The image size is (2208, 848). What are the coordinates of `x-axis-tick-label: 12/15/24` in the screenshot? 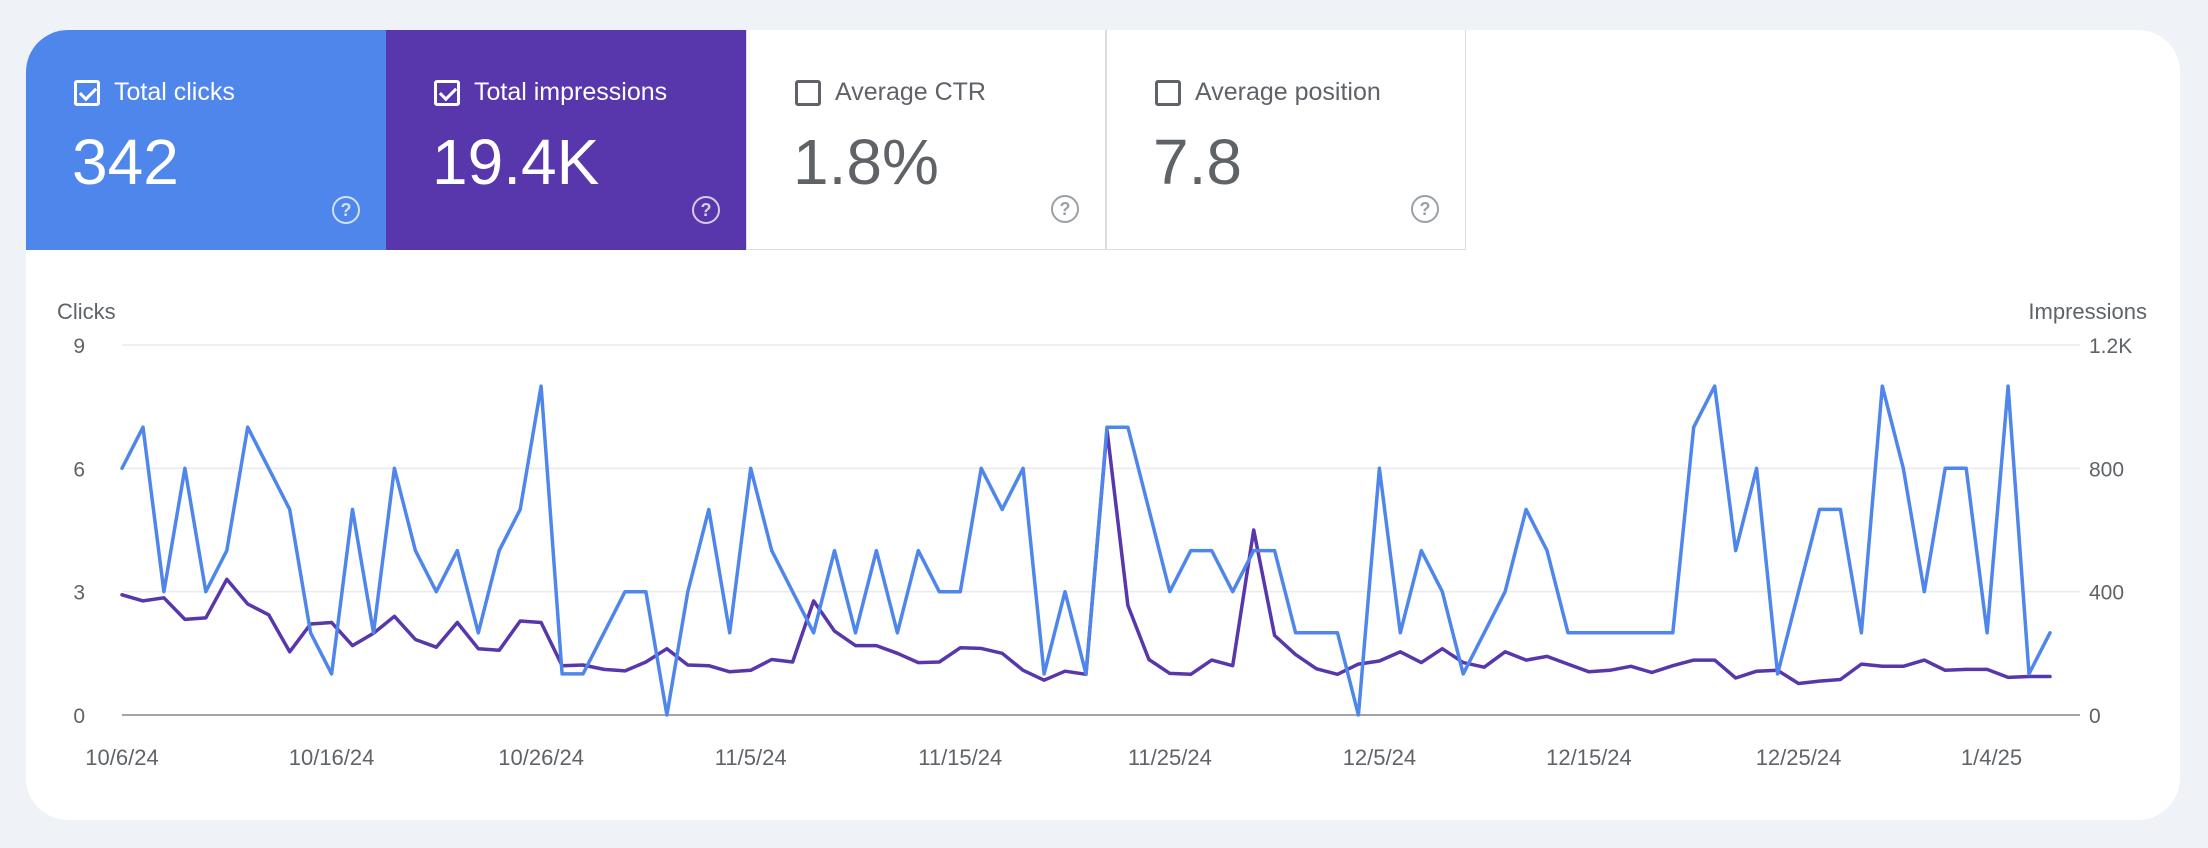 It's located at (1589, 757).